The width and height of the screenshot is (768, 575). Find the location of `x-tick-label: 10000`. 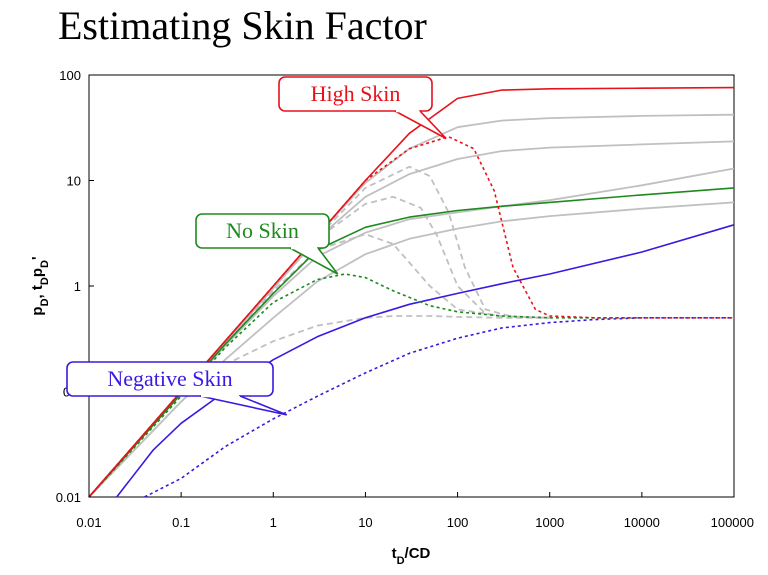

x-tick-label: 10000 is located at coordinates (642, 522).